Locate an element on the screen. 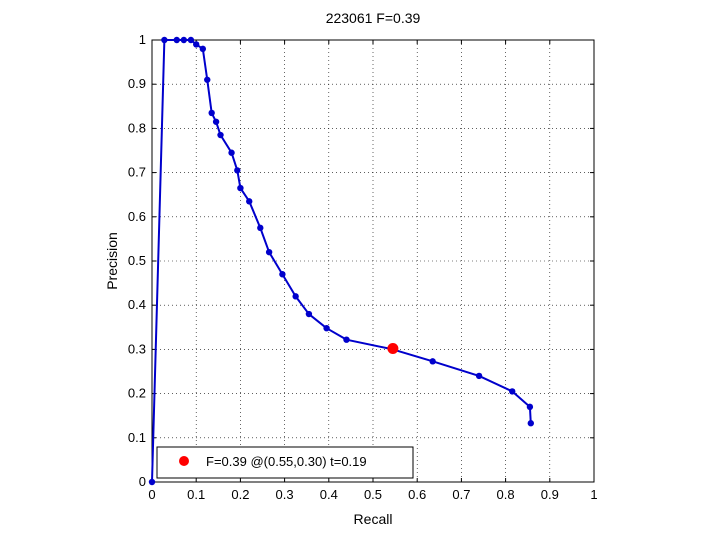  legend-label: F=0.39 @(0.55,0.30) t=0.19 is located at coordinates (286, 461).